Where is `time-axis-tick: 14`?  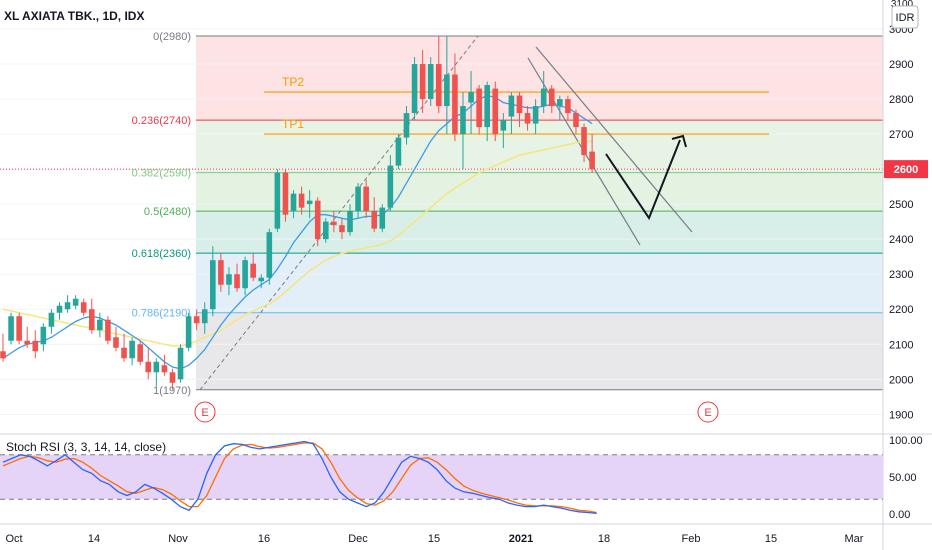 time-axis-tick: 14 is located at coordinates (94, 539).